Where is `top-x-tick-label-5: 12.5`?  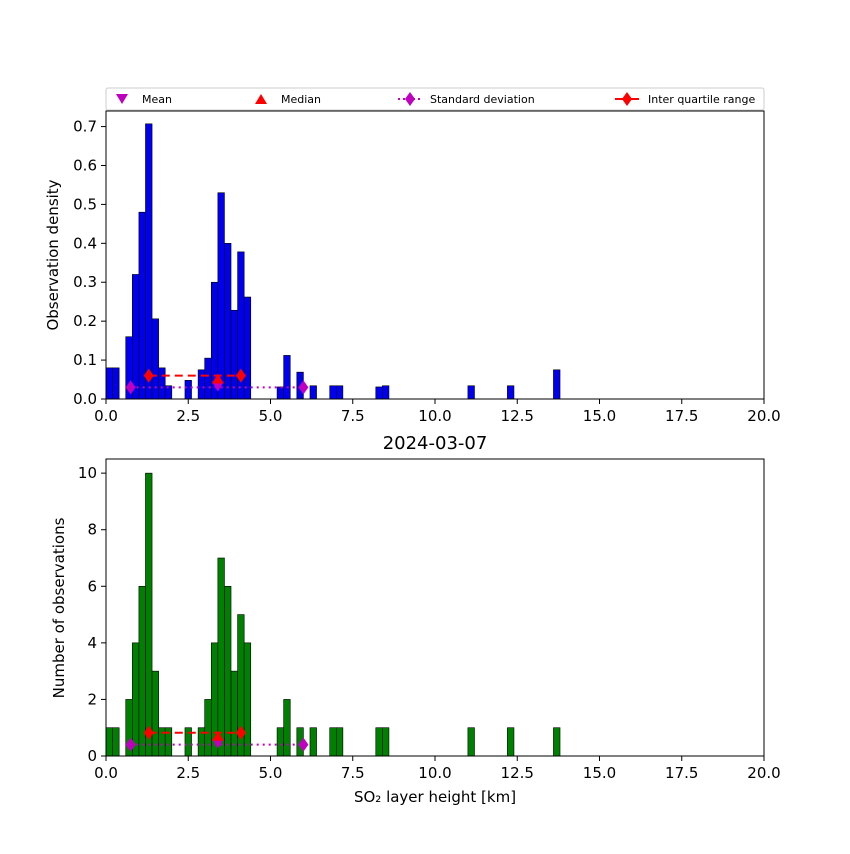 top-x-tick-label-5: 12.5 is located at coordinates (517, 416).